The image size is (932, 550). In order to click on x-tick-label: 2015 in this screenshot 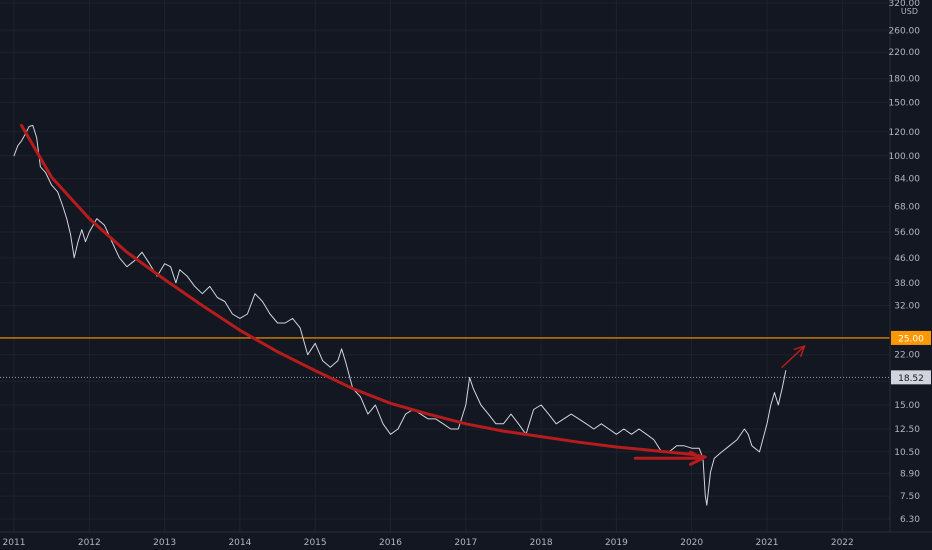, I will do `click(315, 543)`.